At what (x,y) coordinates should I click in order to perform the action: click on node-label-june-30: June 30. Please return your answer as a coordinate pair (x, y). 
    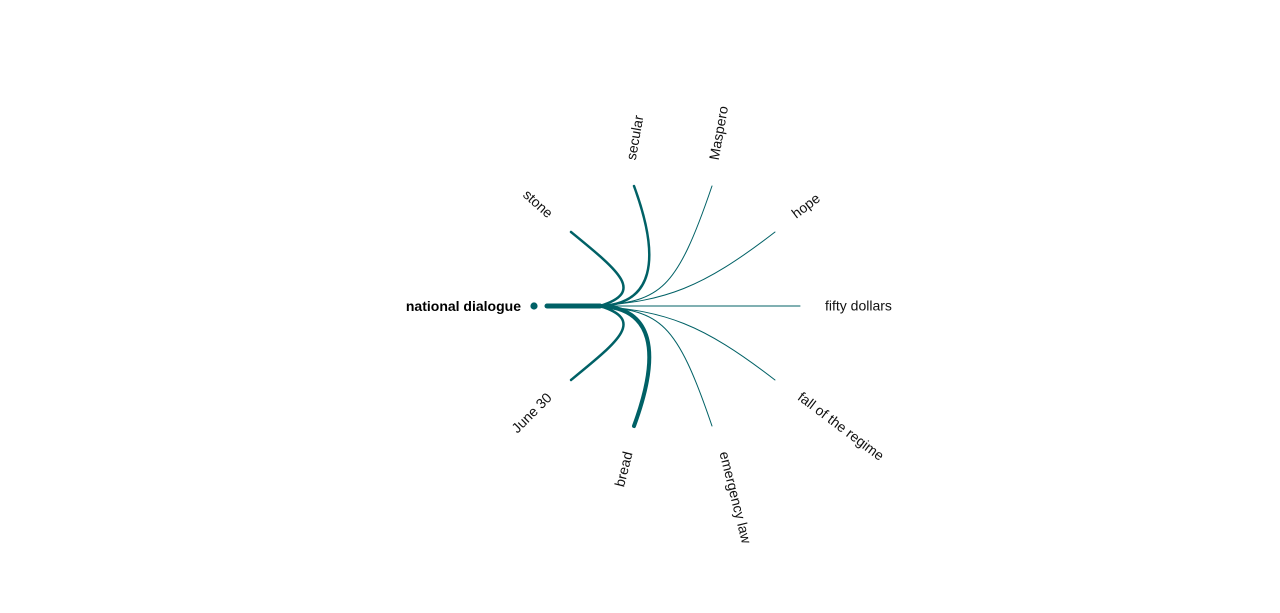
    Looking at the image, I should click on (531, 412).